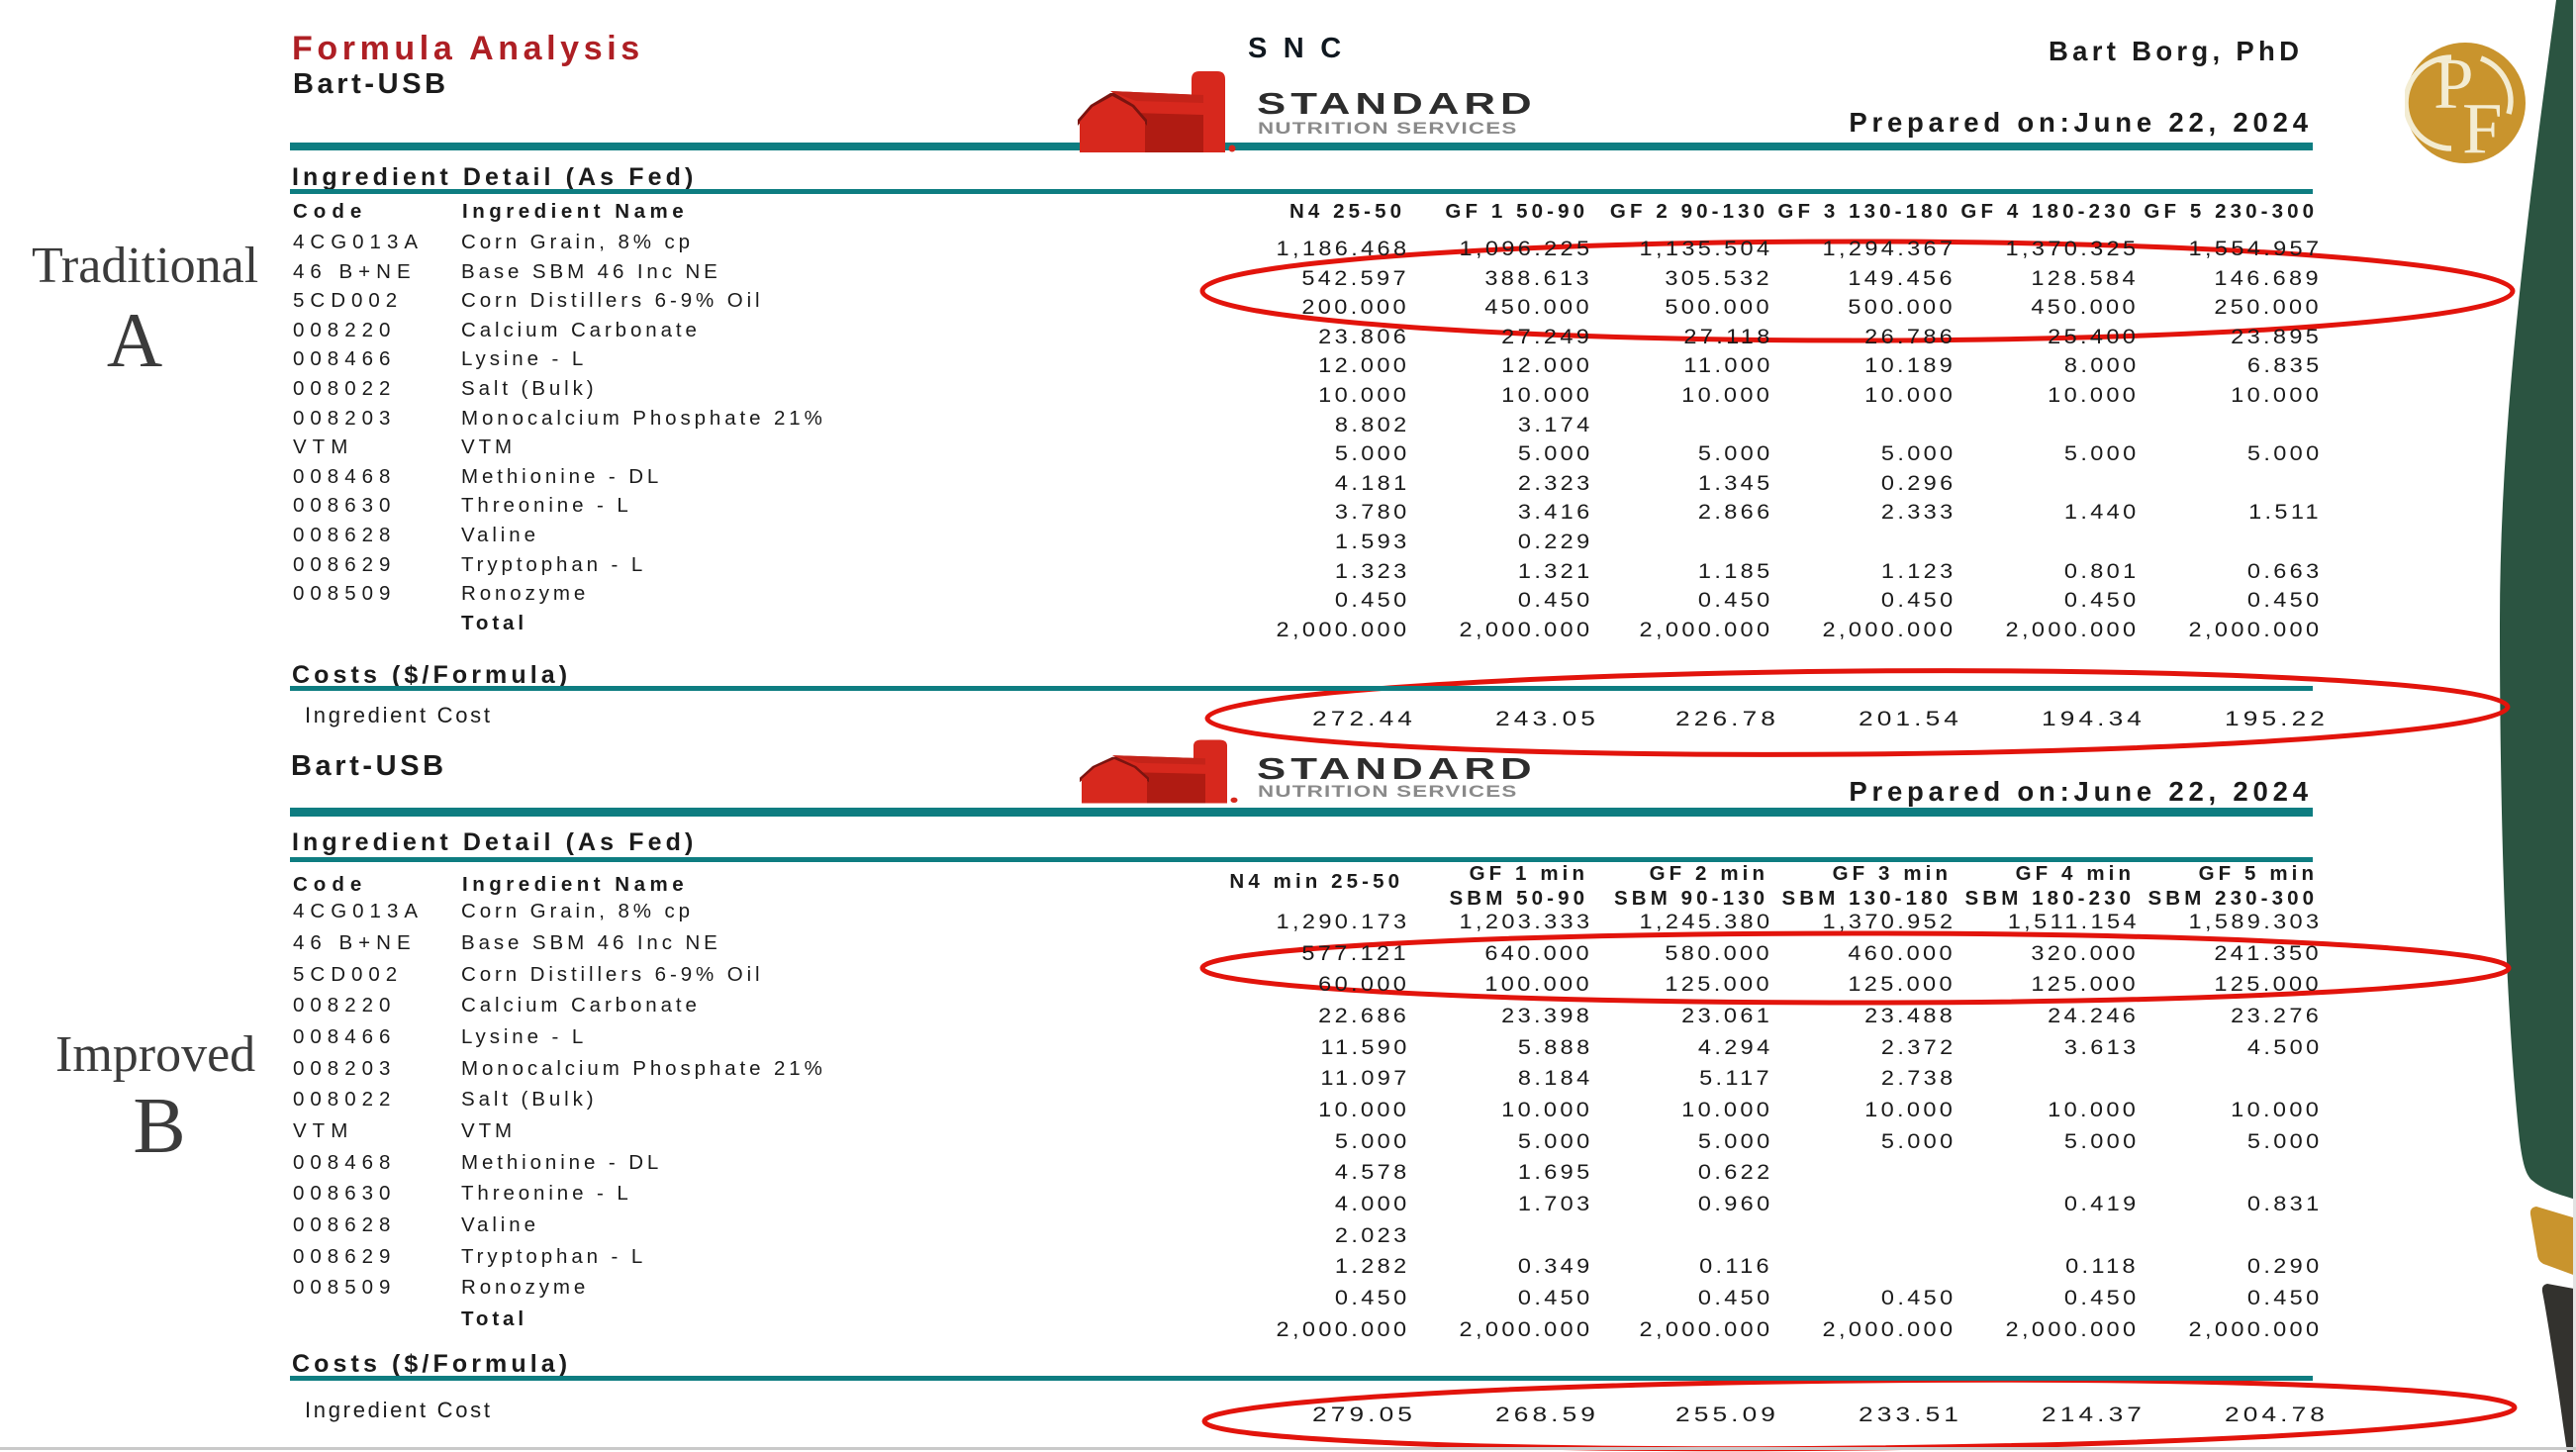 The image size is (2576, 1452). I want to click on svg-text: P, so click(2453, 84).